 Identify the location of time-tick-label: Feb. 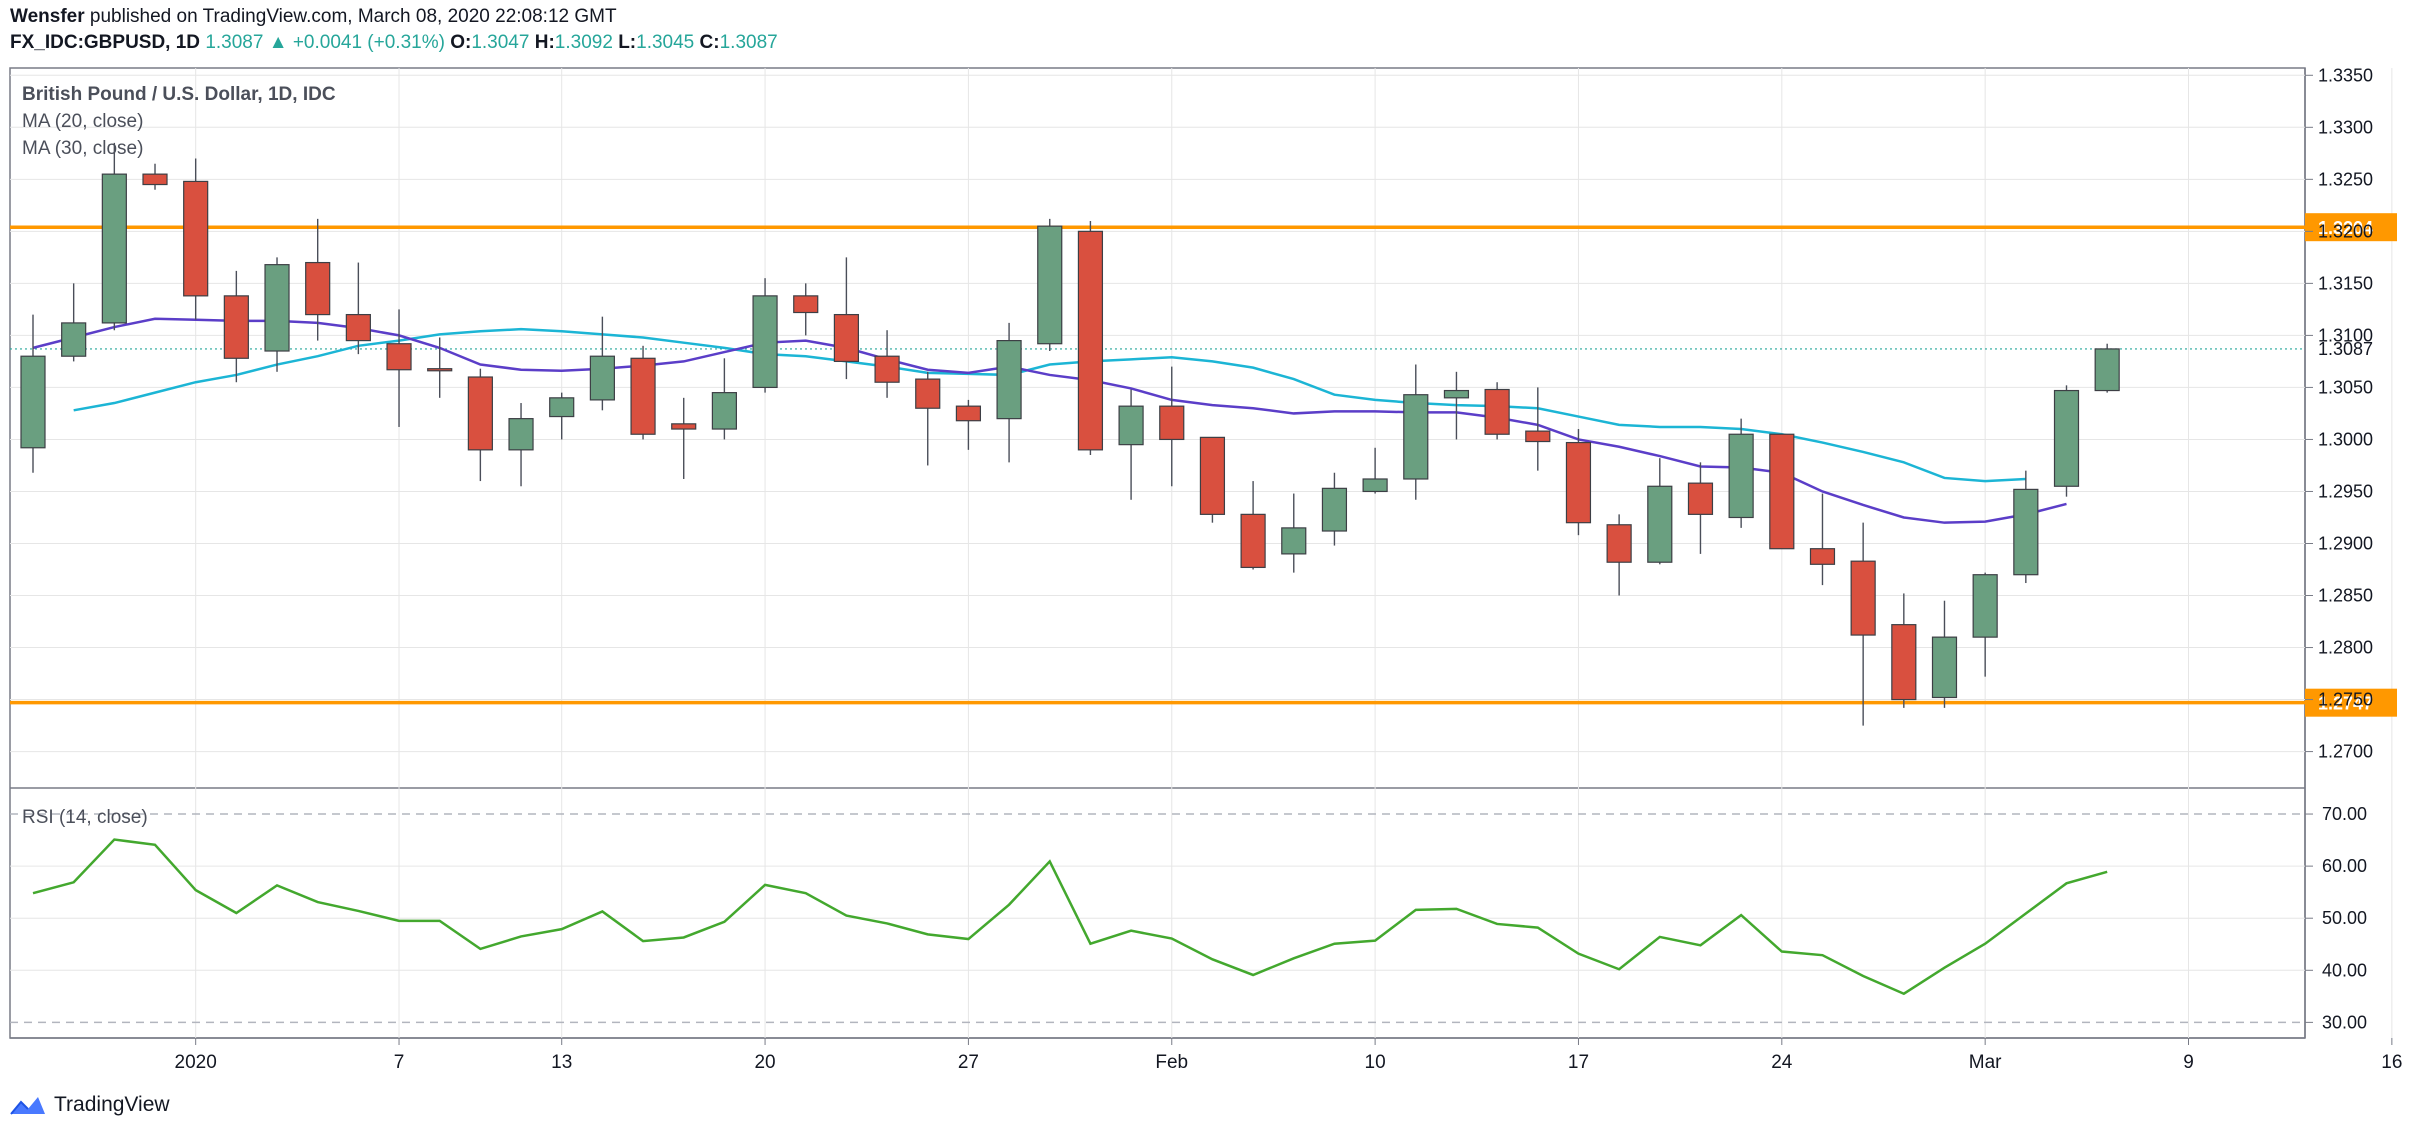
(1171, 1062).